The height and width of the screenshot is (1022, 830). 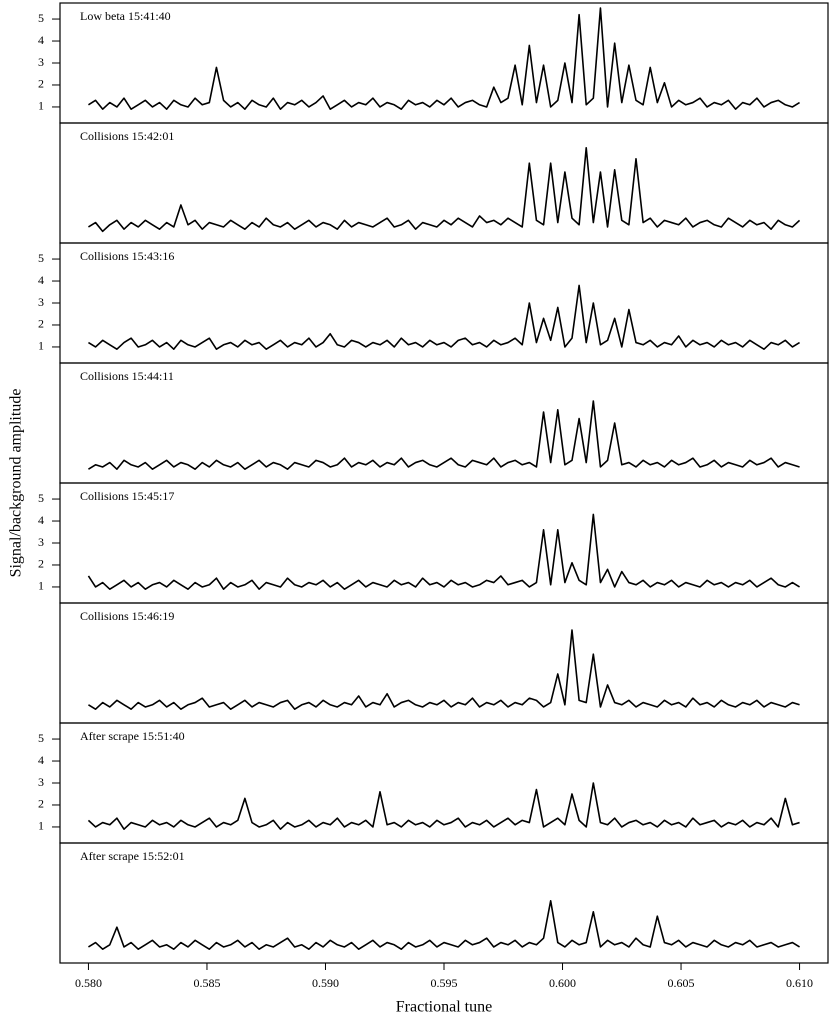 I want to click on x-tick-label: 0.600, so click(x=562, y=983).